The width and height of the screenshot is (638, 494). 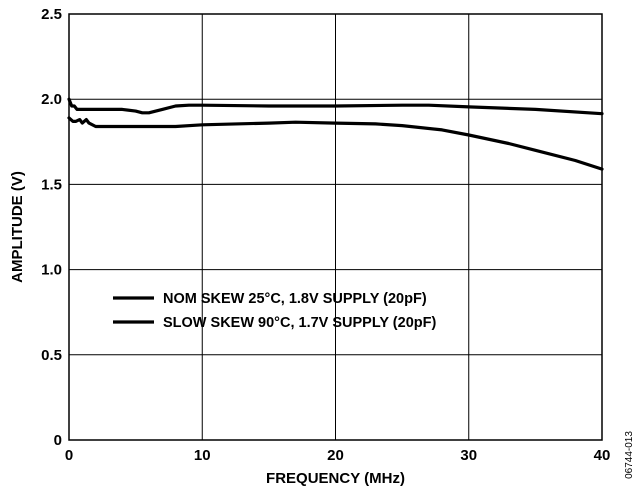 I want to click on legend-label-nom-skew: NOM SKEW 25°C, 1.8V SUPPLY (20pF), so click(x=295, y=299).